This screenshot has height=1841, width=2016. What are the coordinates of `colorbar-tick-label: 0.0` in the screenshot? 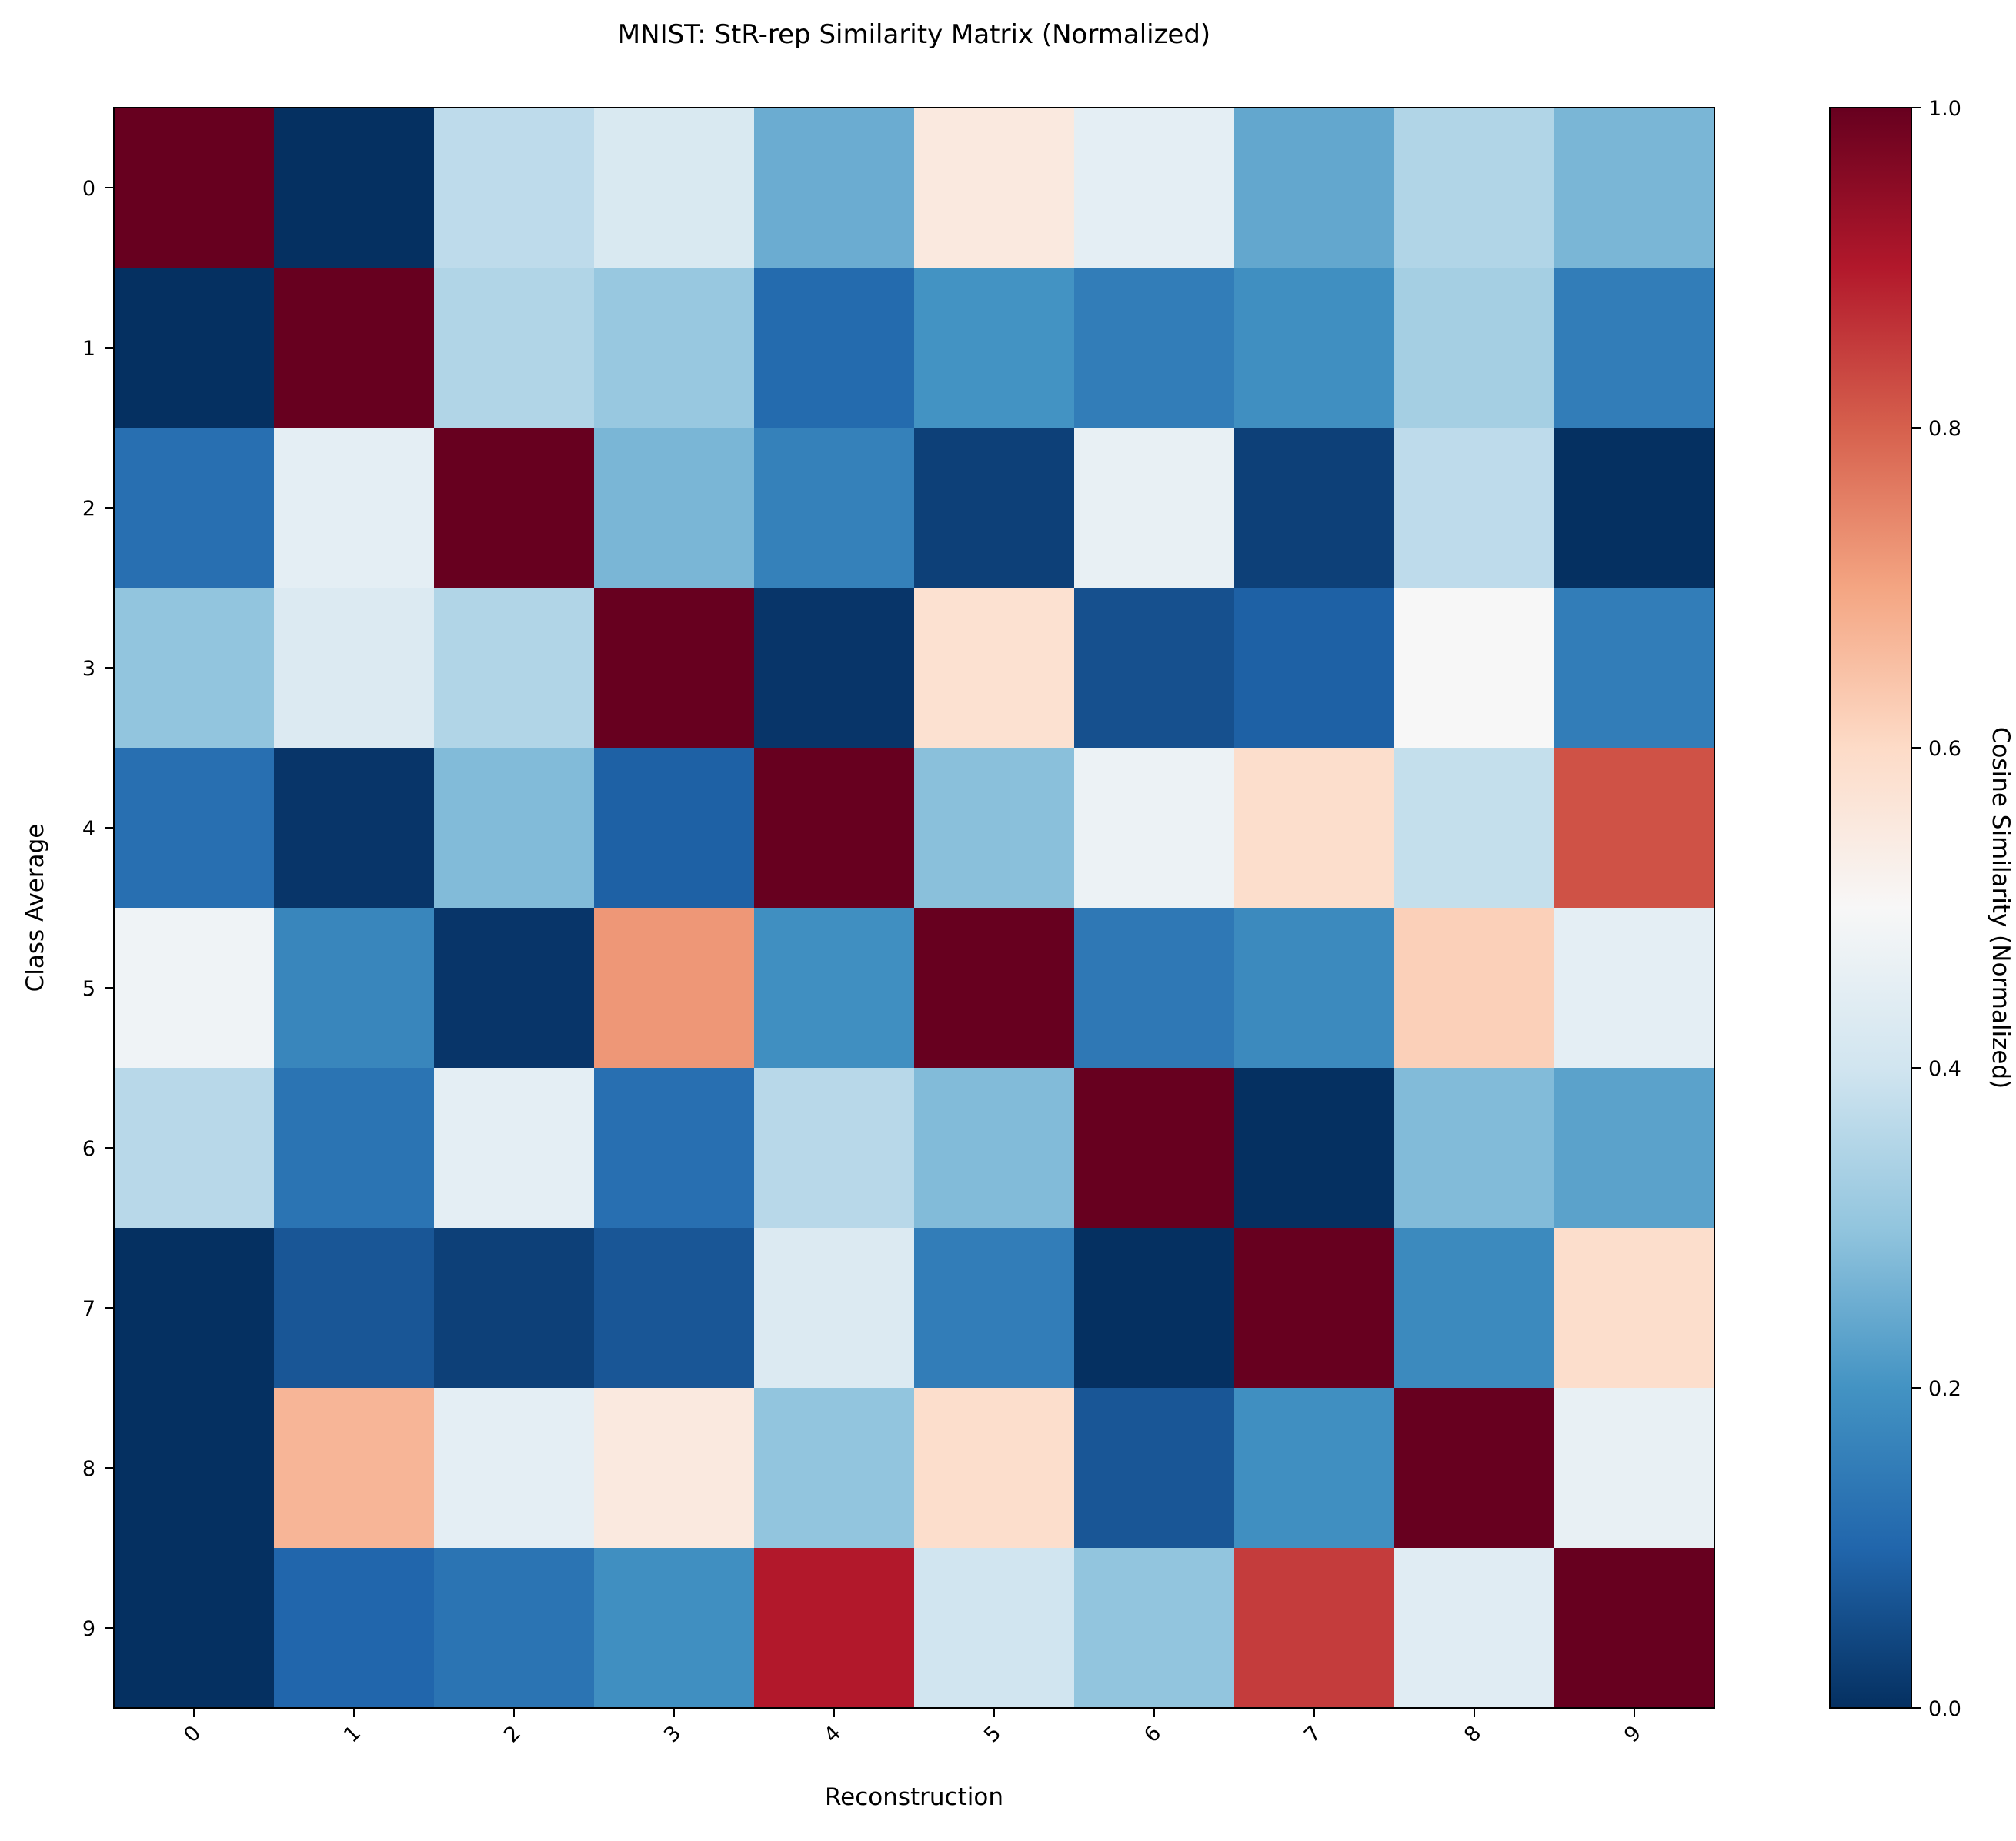 It's located at (1945, 1709).